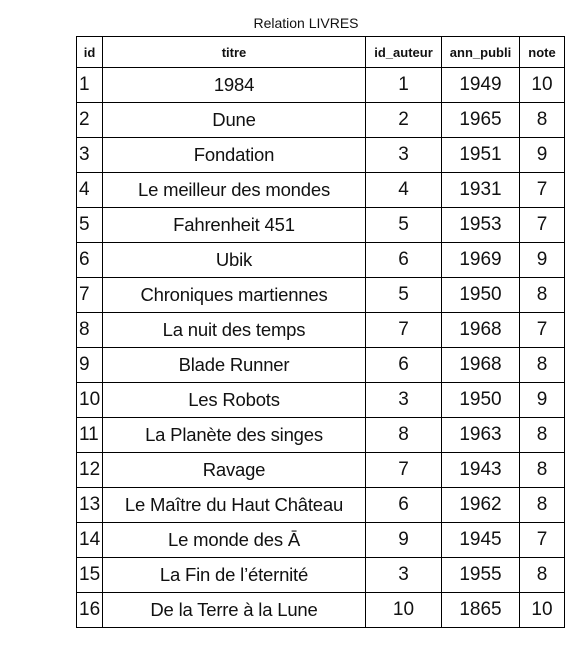 The width and height of the screenshot is (582, 663). Describe the element at coordinates (234, 400) in the screenshot. I see `cell-titre: Les Robots` at that location.